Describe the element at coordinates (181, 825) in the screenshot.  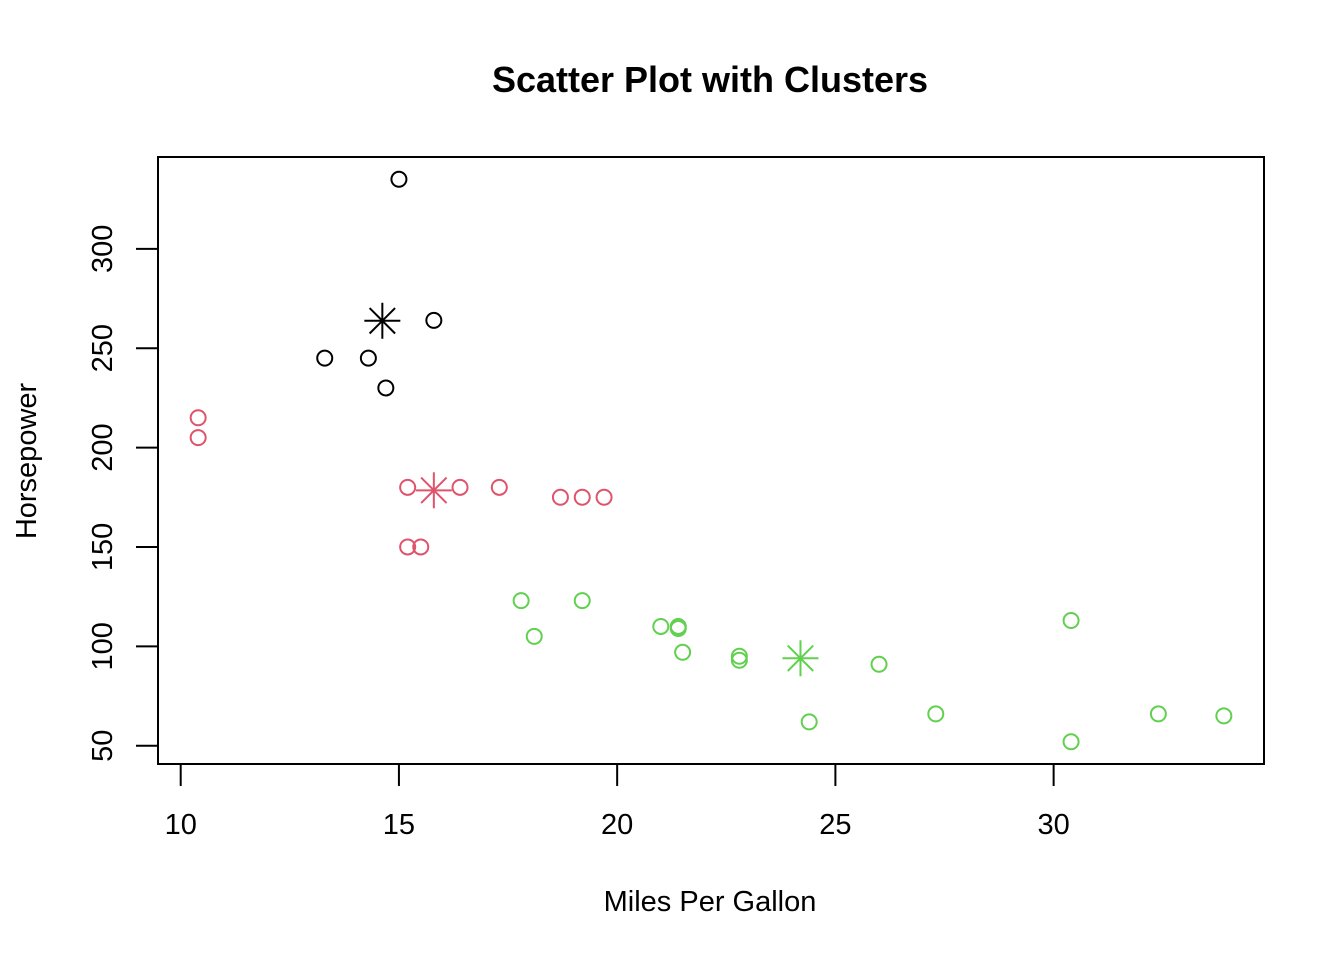
I see `x-tick-label: 10` at that location.